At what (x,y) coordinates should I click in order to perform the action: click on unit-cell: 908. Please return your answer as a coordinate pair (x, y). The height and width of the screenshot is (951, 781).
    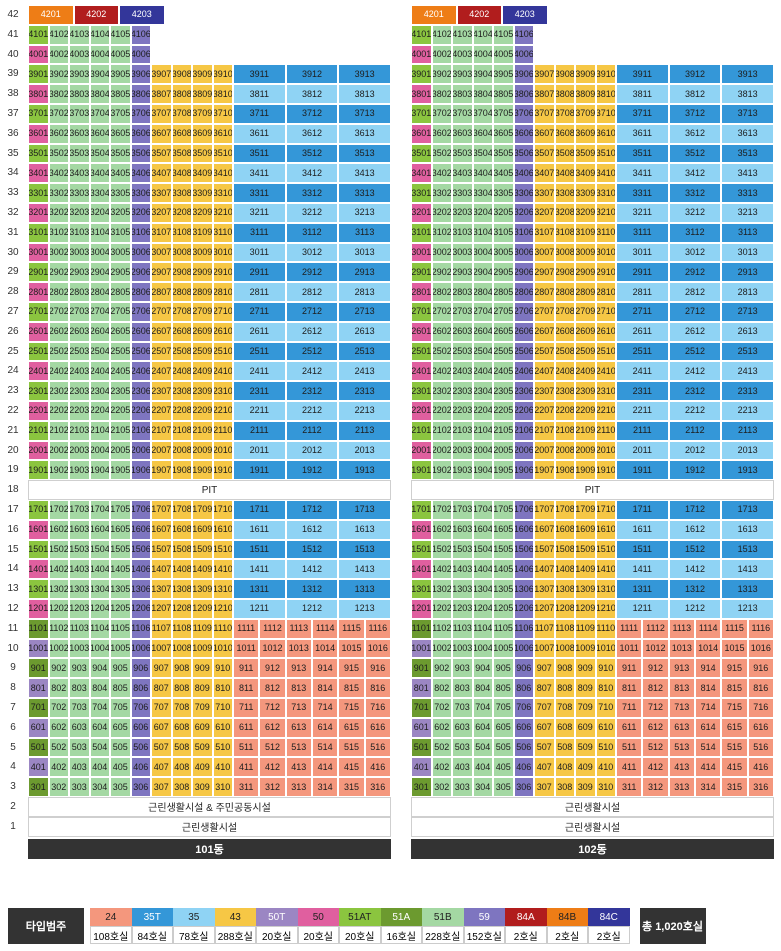
    Looking at the image, I should click on (181, 668).